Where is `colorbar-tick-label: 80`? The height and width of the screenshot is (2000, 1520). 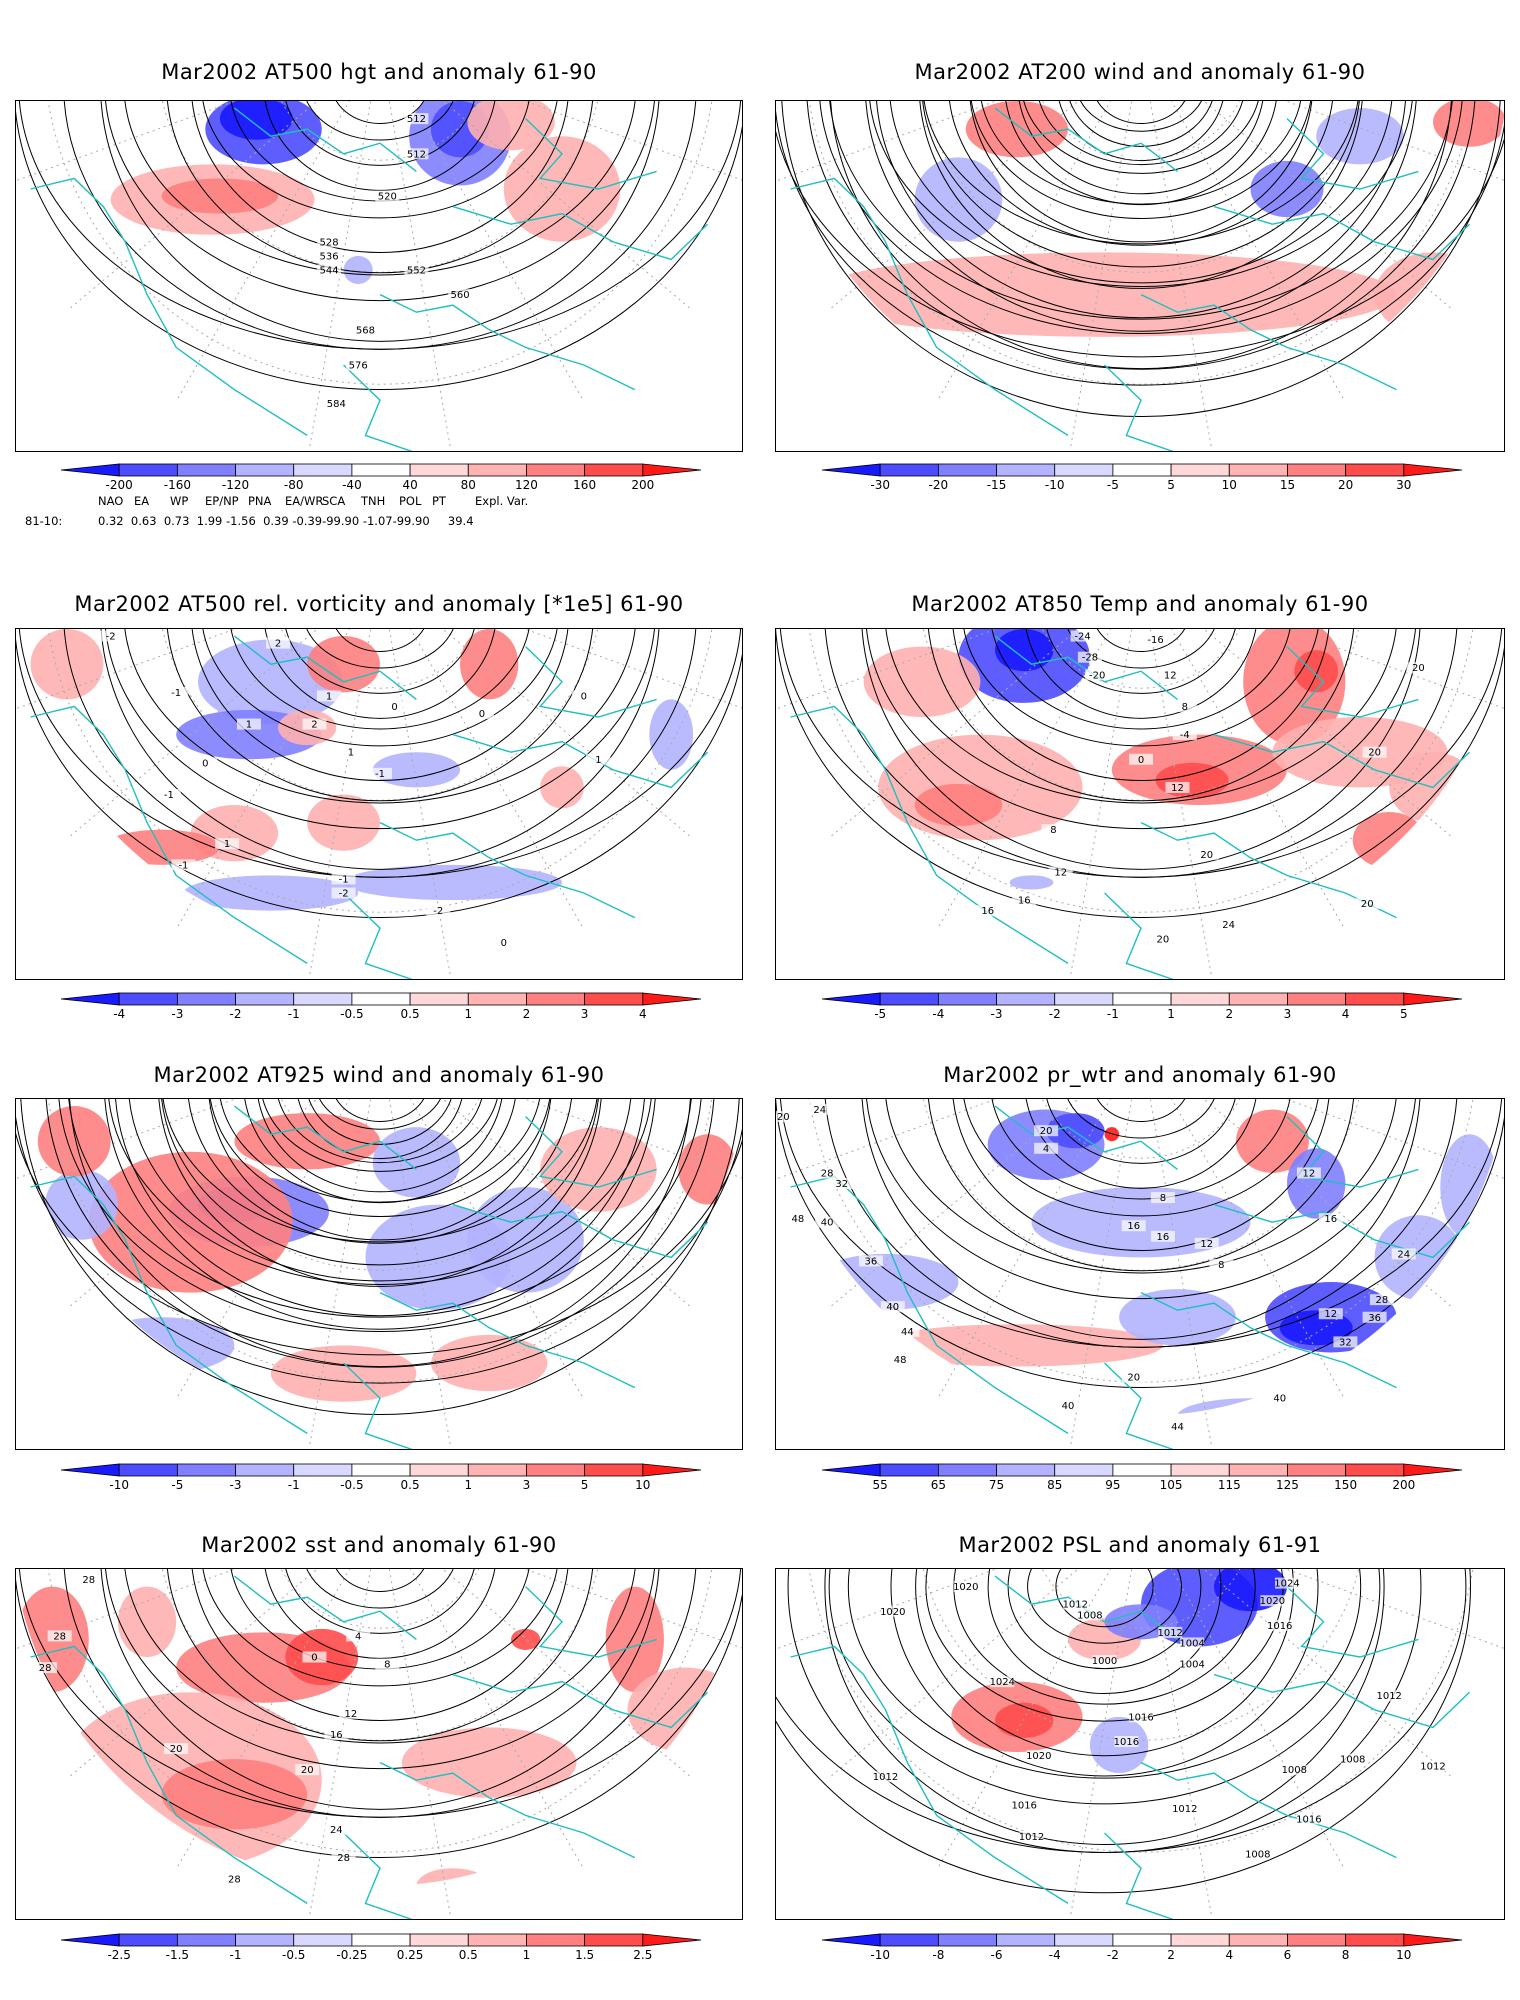 colorbar-tick-label: 80 is located at coordinates (468, 485).